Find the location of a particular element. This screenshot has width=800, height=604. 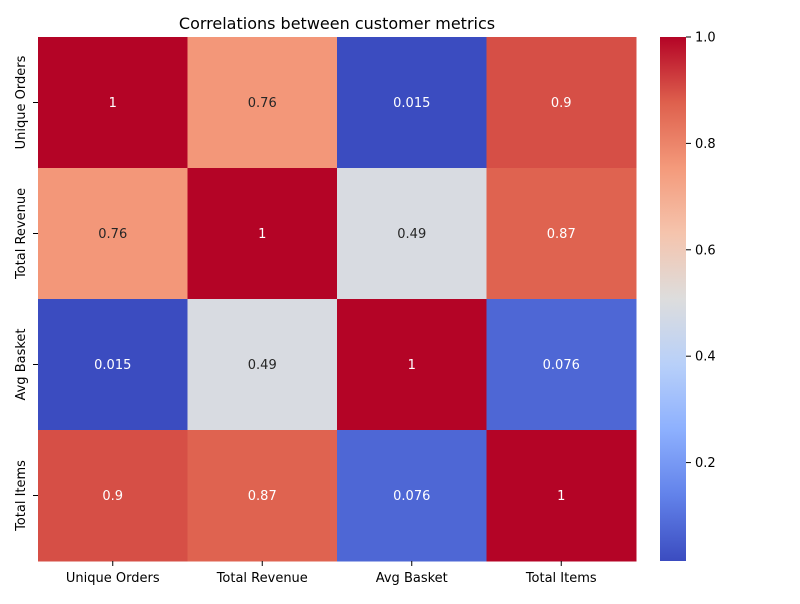

colorbar-tick-label: 0.8 is located at coordinates (705, 144).